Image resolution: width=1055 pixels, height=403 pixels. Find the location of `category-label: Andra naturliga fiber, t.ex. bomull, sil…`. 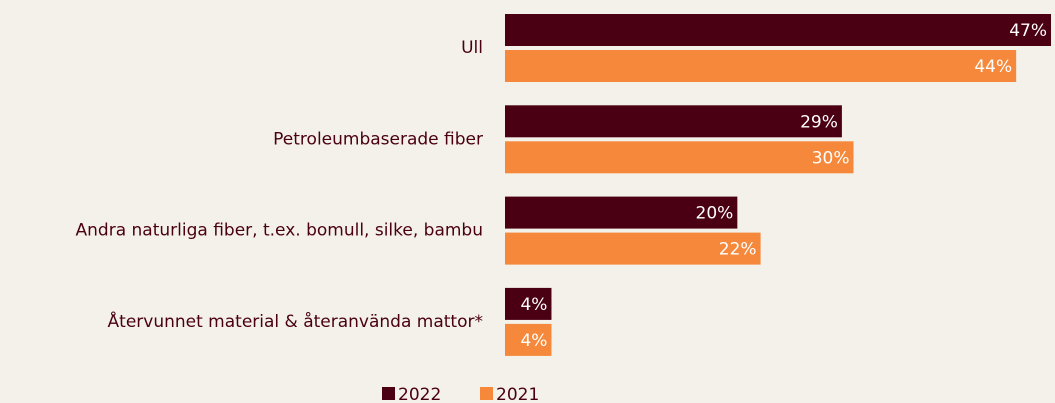

category-label: Andra naturliga fiber, t.ex. bomull, sil… is located at coordinates (279, 231).